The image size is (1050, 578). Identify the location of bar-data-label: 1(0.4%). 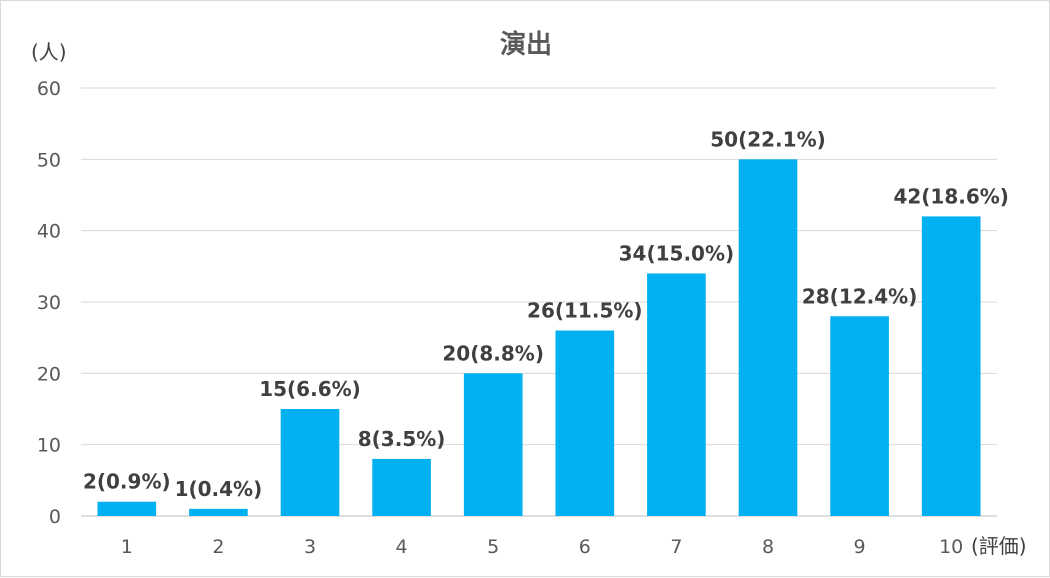
(219, 489).